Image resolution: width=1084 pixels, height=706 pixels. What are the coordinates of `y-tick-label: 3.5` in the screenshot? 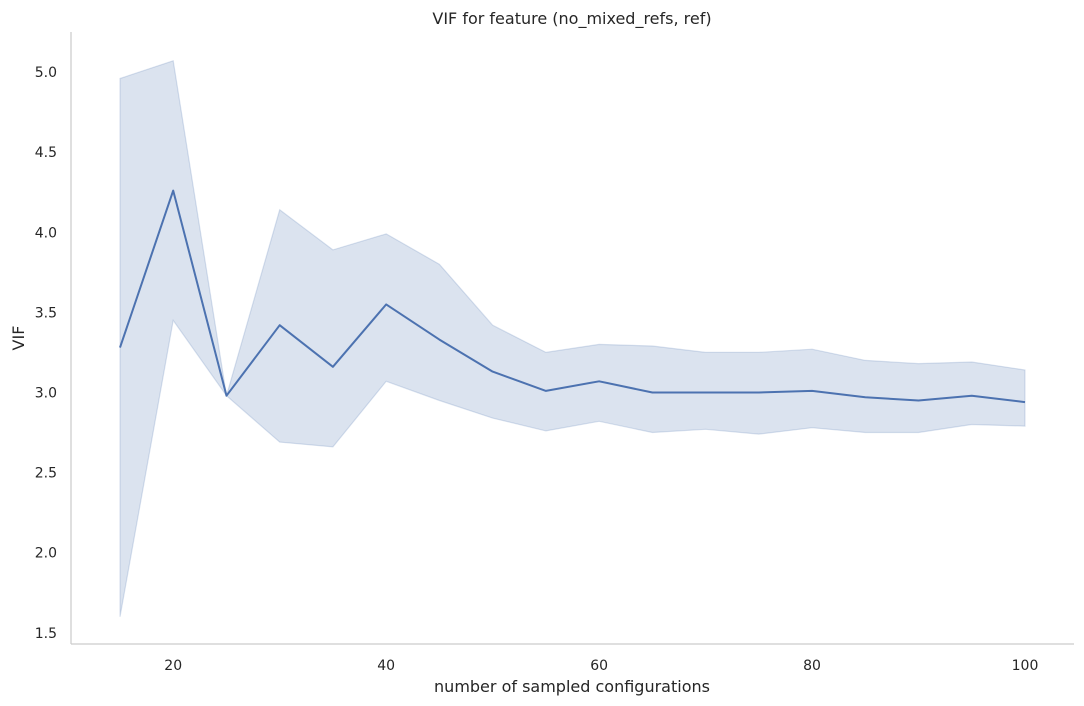 It's located at (46, 313).